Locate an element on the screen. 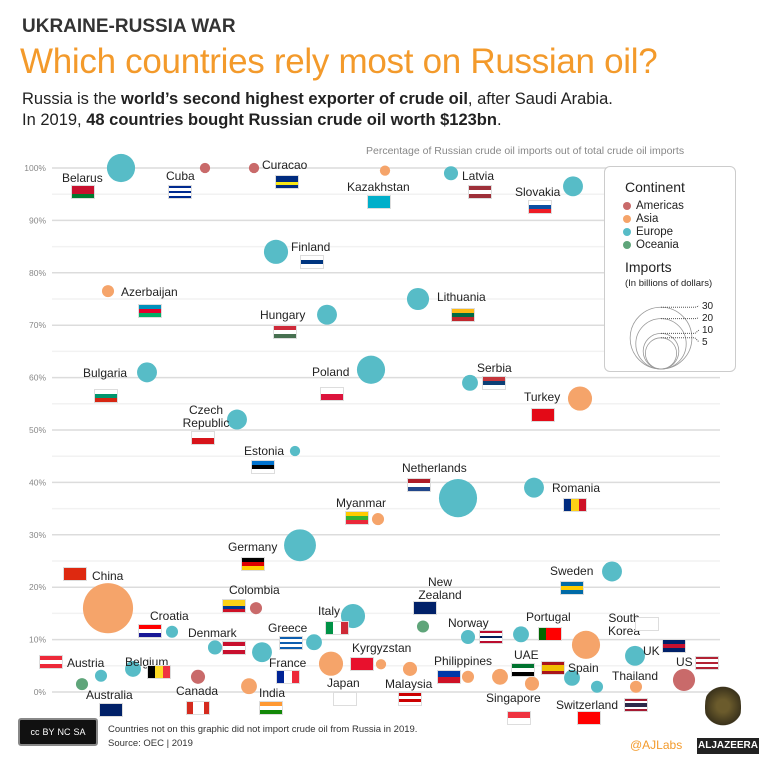  bubble-malaysia is located at coordinates (410, 668).